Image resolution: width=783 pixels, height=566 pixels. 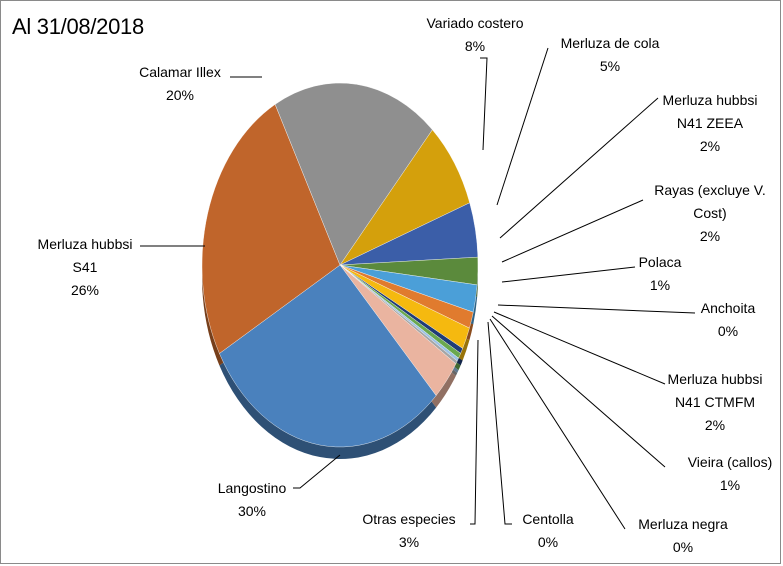 What do you see at coordinates (715, 425) in the screenshot?
I see `slice-percent-merluza-hubbsi-n41-ctmfm: 2%` at bounding box center [715, 425].